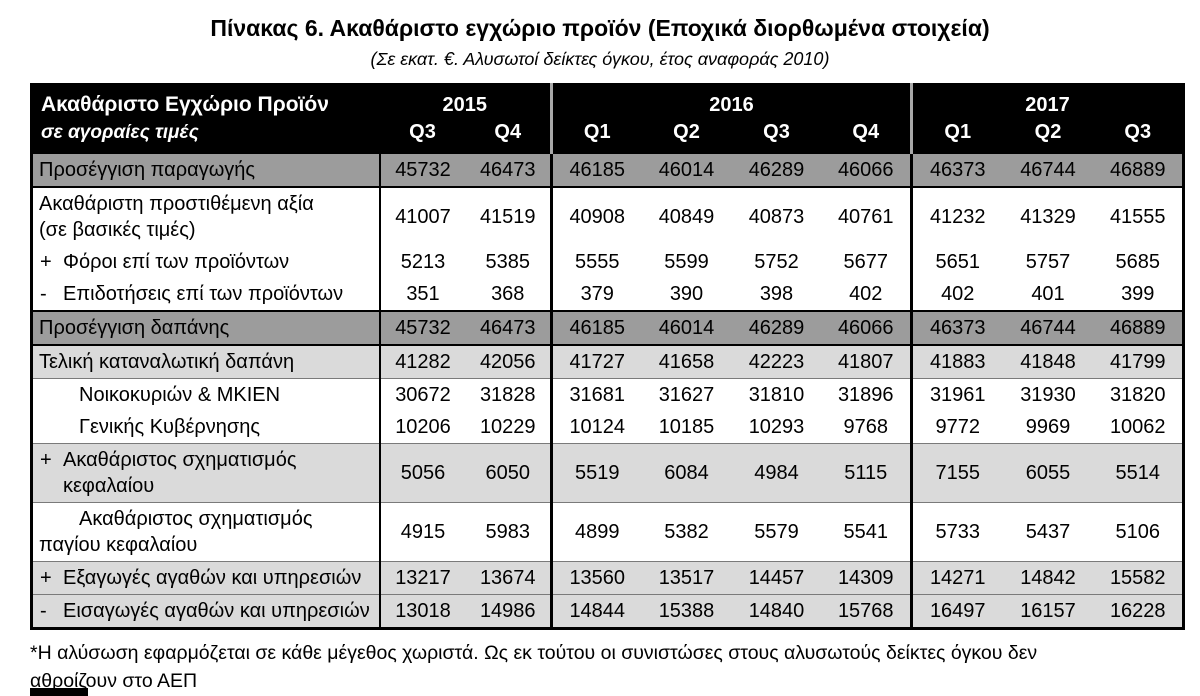 Image resolution: width=1200 pixels, height=696 pixels. I want to click on cell-value: 31896, so click(866, 394).